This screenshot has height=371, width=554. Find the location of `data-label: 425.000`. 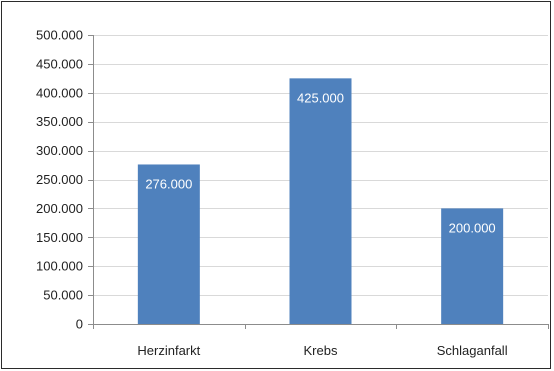

data-label: 425.000 is located at coordinates (320, 97).